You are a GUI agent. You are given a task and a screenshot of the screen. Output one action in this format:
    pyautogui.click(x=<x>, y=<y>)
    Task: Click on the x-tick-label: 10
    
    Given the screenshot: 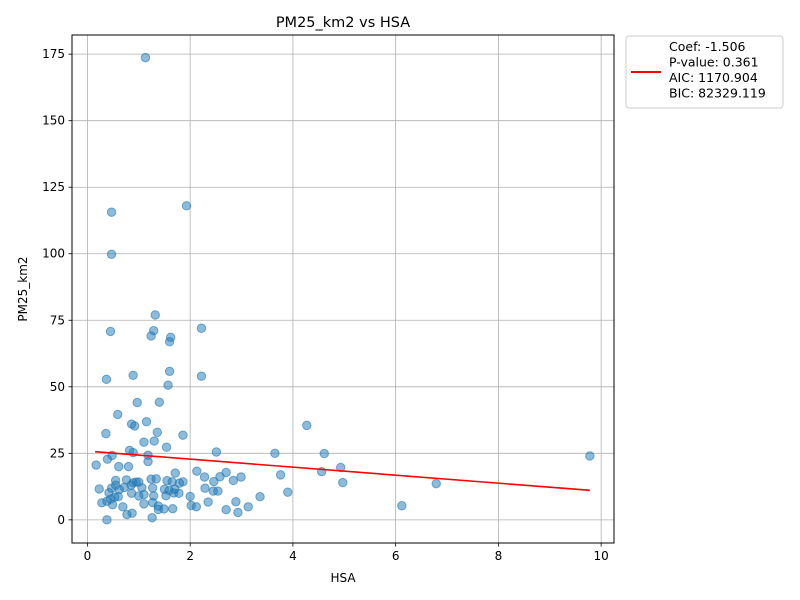 What is the action you would take?
    pyautogui.click(x=601, y=556)
    